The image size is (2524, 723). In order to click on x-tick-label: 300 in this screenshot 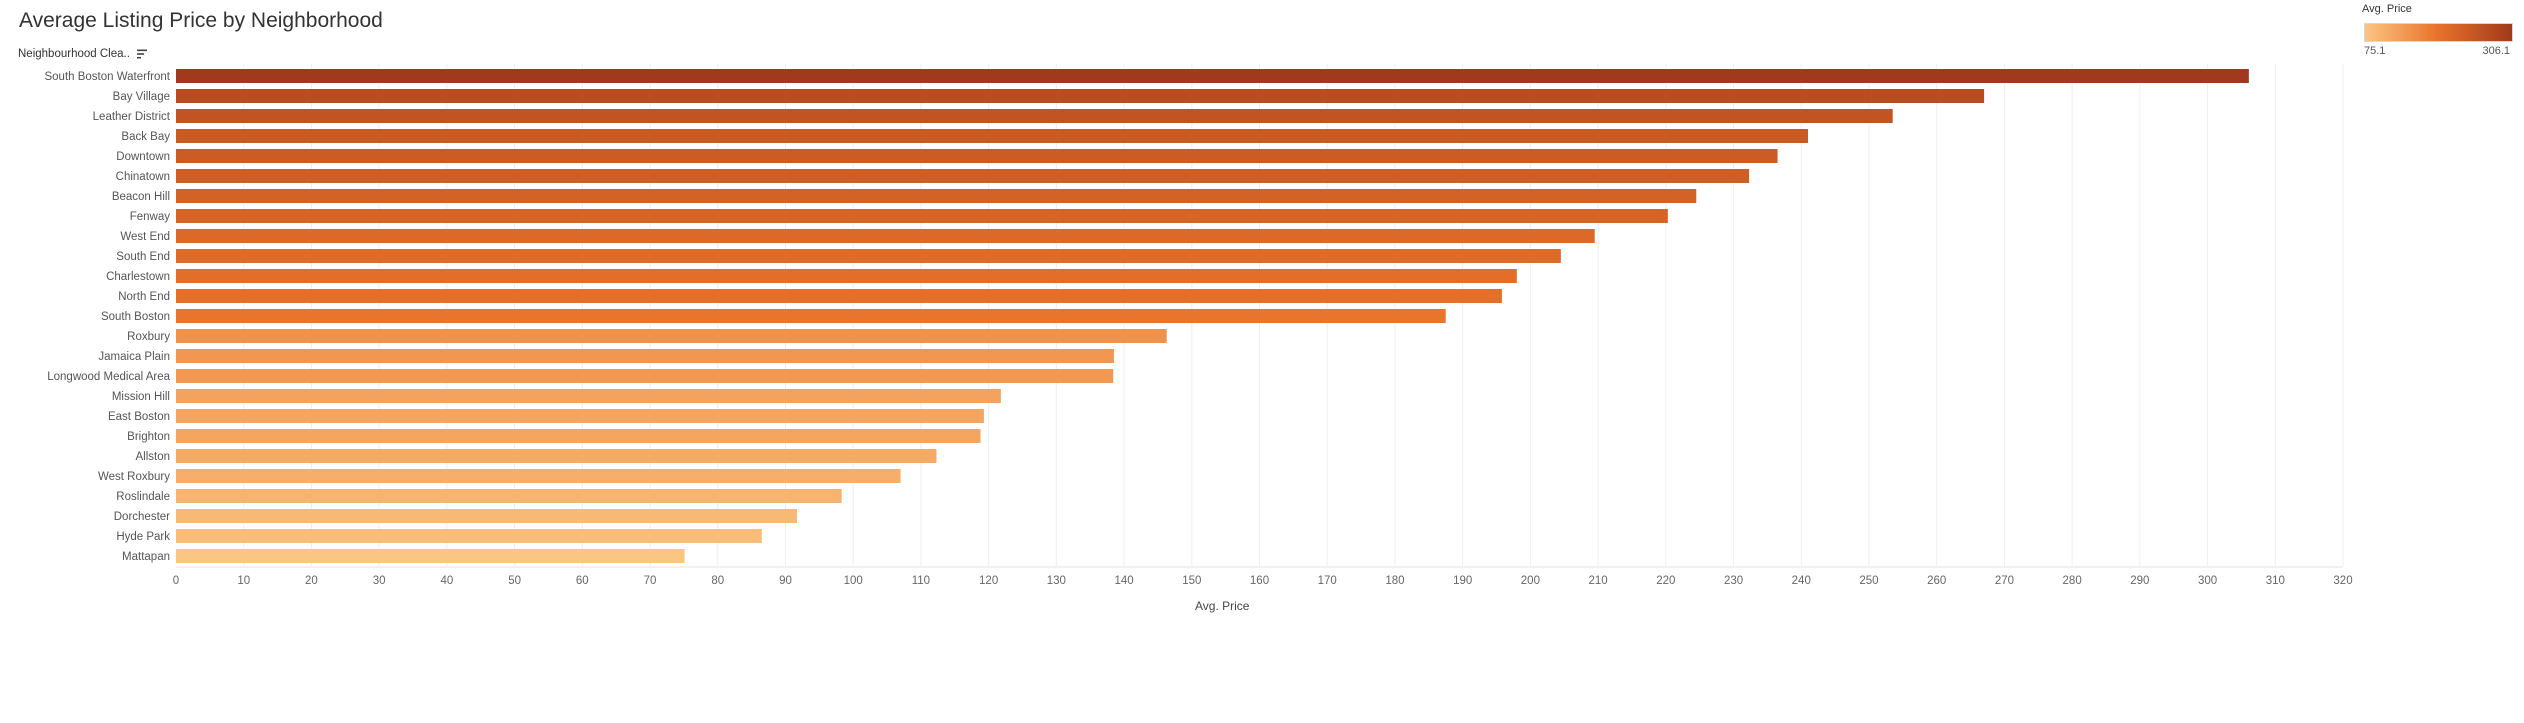, I will do `click(2207, 581)`.